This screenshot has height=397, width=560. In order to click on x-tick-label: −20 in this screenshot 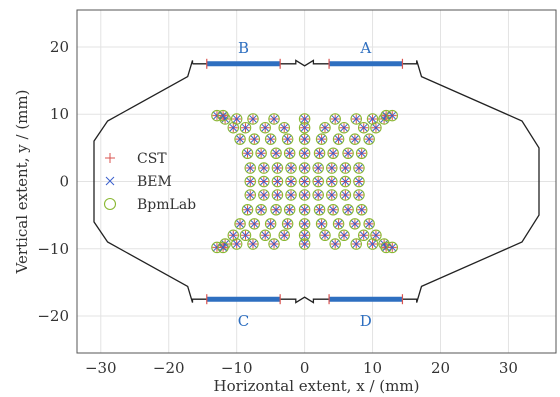, I will do `click(169, 368)`.